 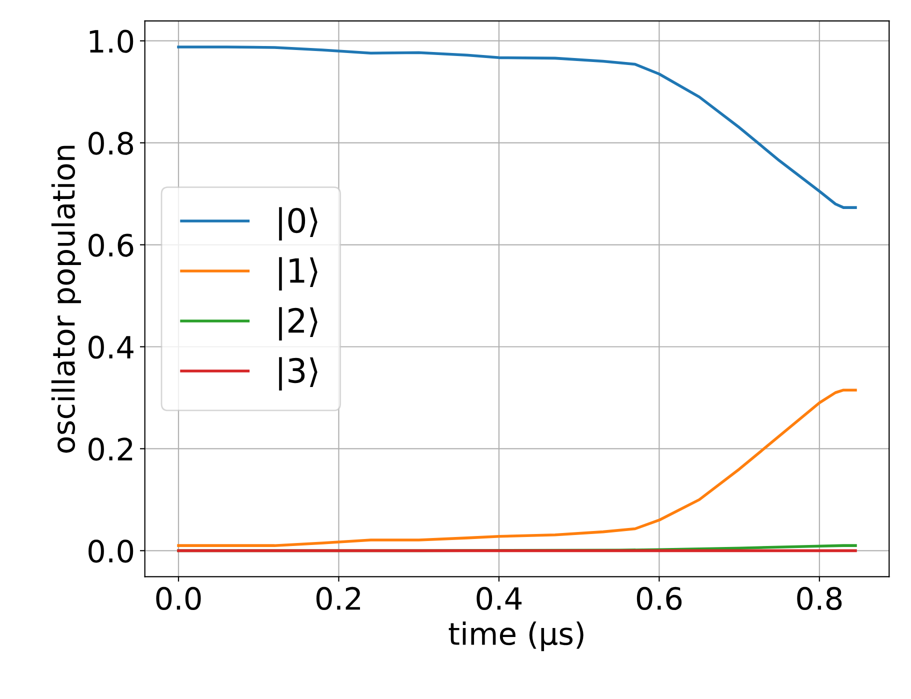 What do you see at coordinates (178, 598) in the screenshot?
I see `x-tick-label: 0.0` at bounding box center [178, 598].